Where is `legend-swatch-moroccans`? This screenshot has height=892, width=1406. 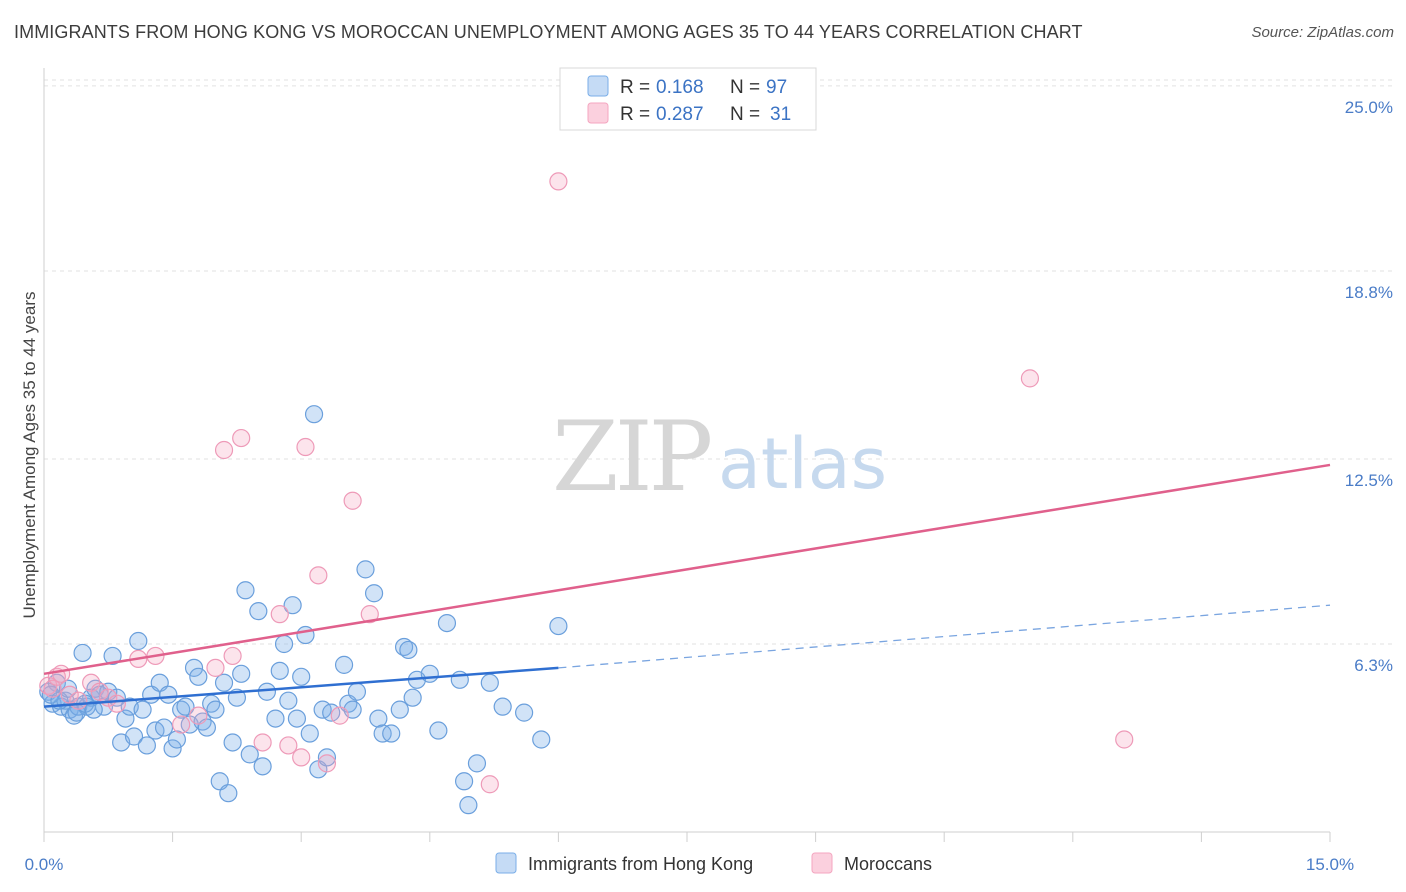
legend-swatch-moroccans is located at coordinates (598, 113).